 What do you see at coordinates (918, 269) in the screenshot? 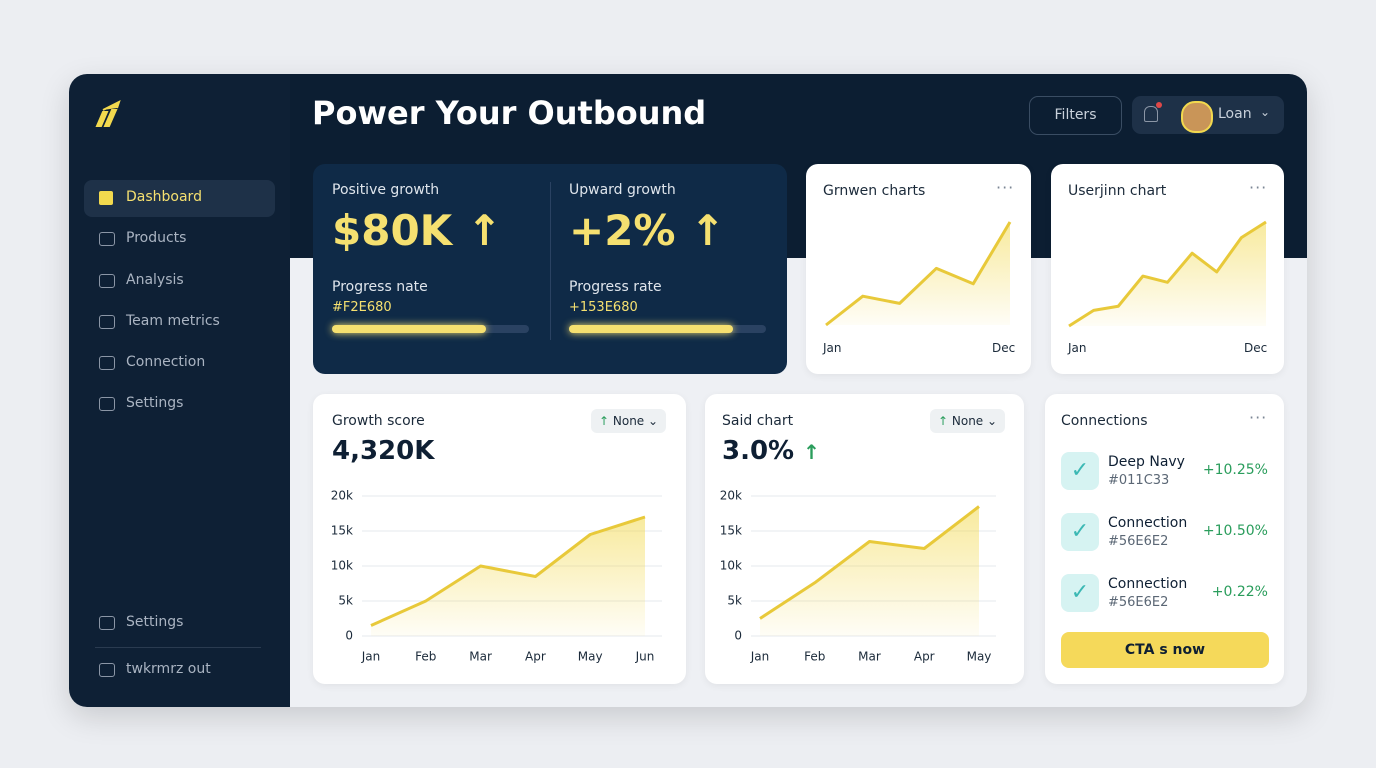
I see `mini-chart-card: Grnwen charts ··· Jan Dec` at bounding box center [918, 269].